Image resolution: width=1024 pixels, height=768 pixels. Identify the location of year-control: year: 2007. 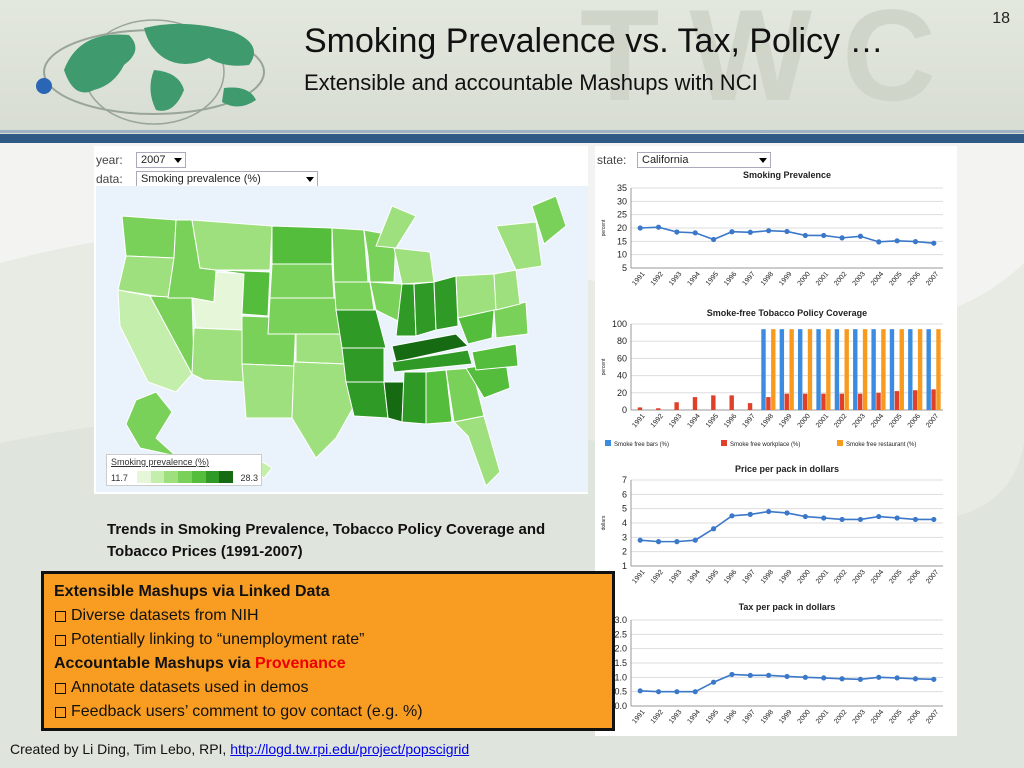
(141, 160).